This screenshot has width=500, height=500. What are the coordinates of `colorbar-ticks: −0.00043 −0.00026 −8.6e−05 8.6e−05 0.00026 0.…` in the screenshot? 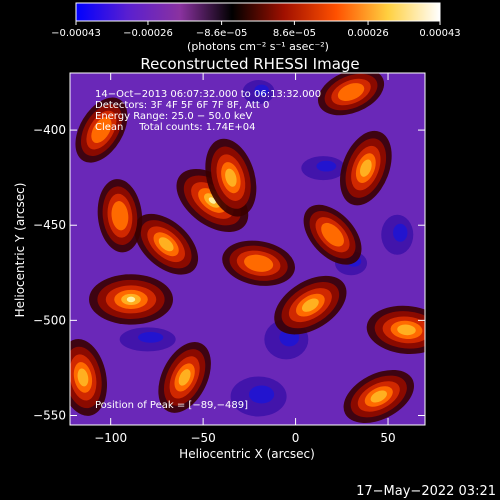 It's located at (256, 30).